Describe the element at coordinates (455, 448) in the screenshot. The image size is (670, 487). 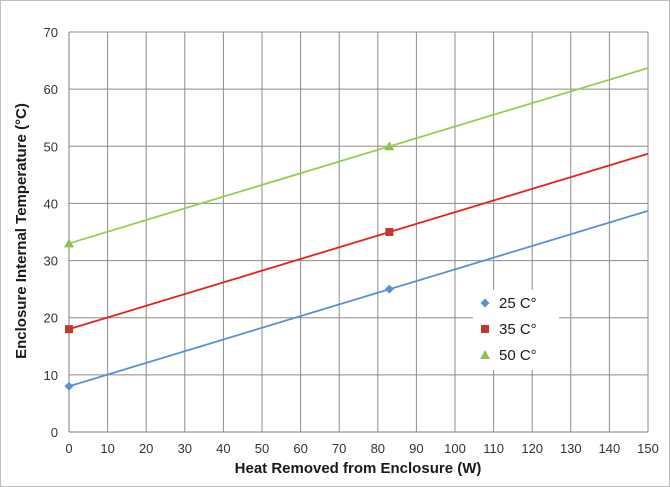
I see `x-tick-label: 100` at that location.